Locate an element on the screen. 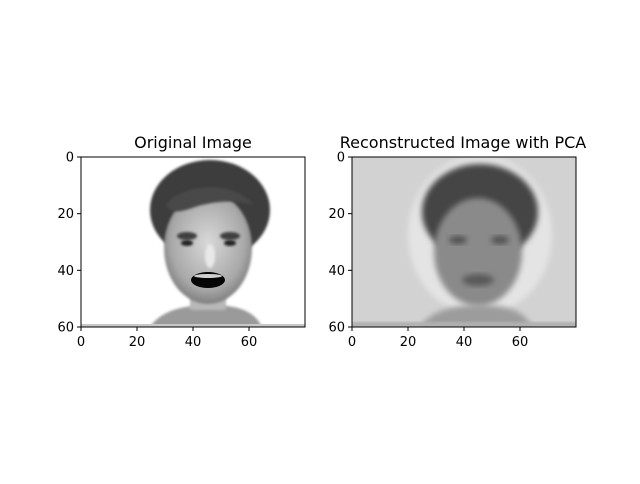  image-reconstructed is located at coordinates (464, 242).